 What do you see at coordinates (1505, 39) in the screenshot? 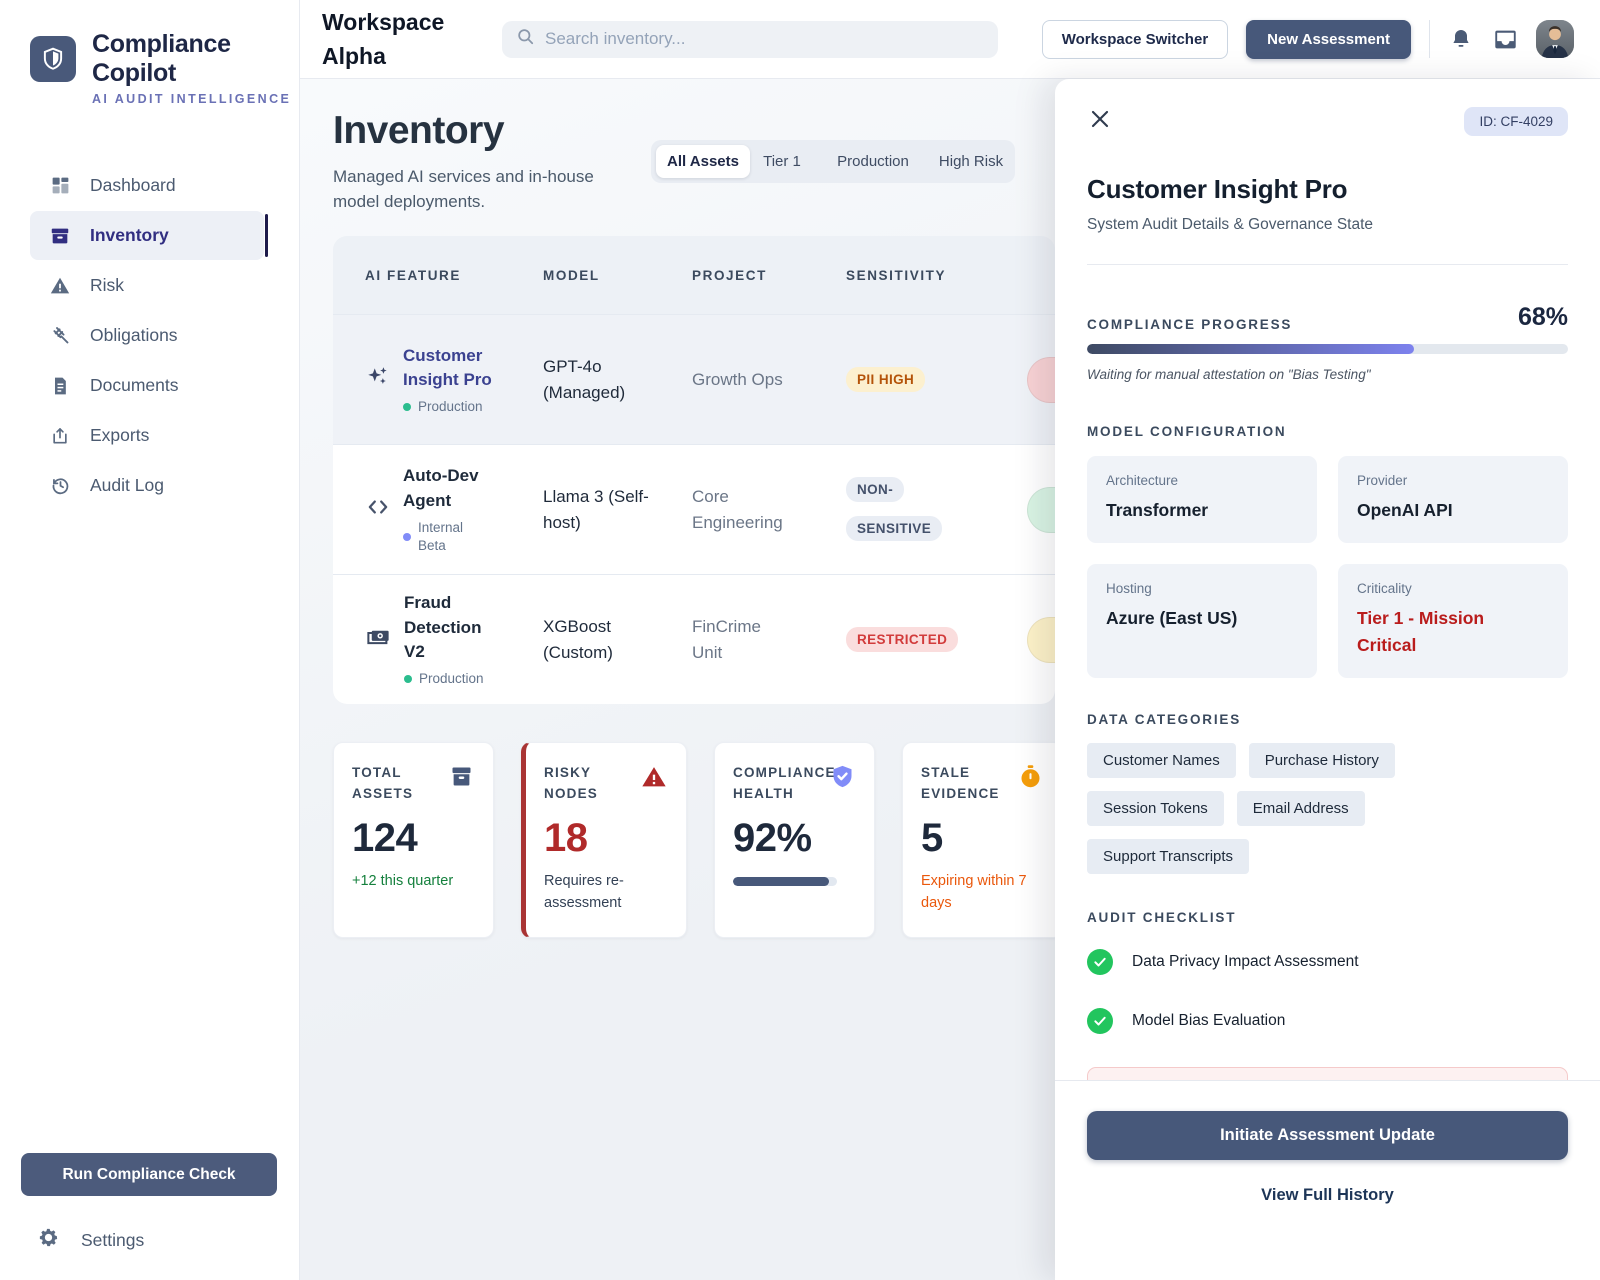
I see `inbox-tray-icon` at bounding box center [1505, 39].